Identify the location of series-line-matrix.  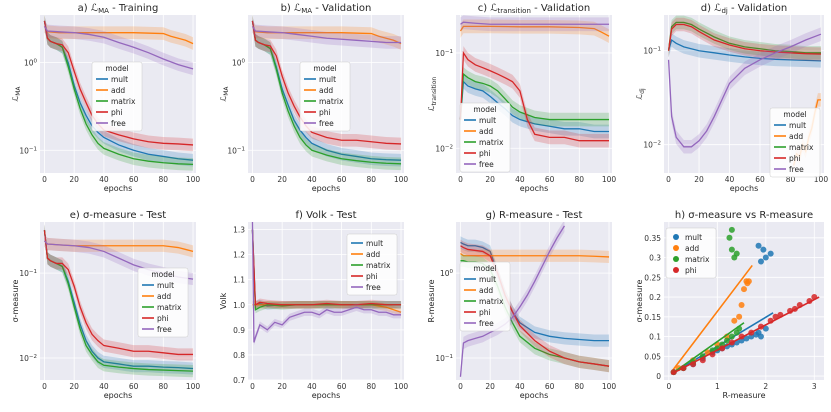
(744, 37).